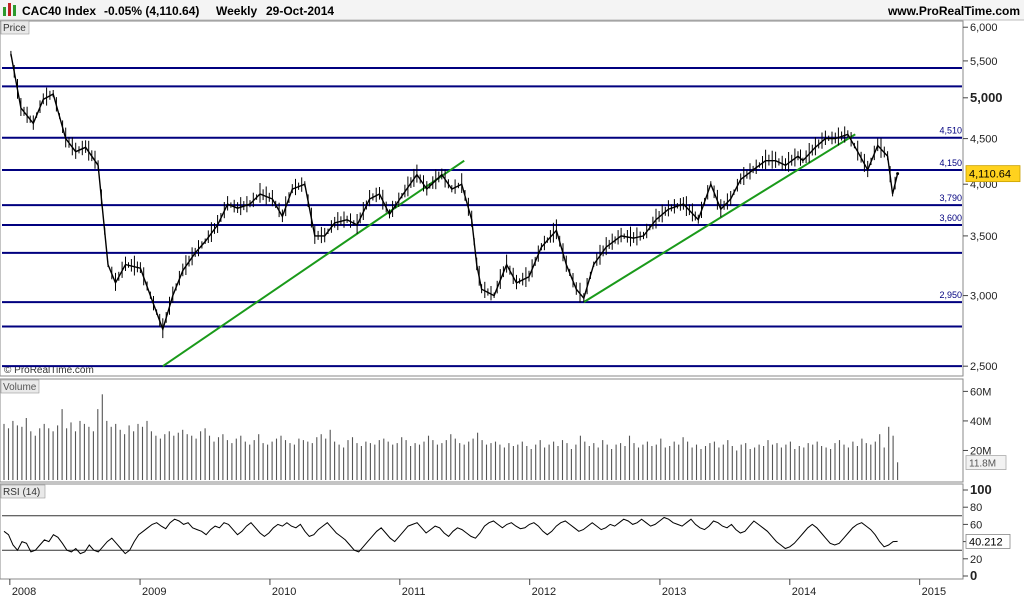 Image resolution: width=1024 pixels, height=605 pixels. Describe the element at coordinates (477, 588) in the screenshot. I see `time-axis: 2008 2009 2010 2011 2012 2013 2014 2015` at that location.